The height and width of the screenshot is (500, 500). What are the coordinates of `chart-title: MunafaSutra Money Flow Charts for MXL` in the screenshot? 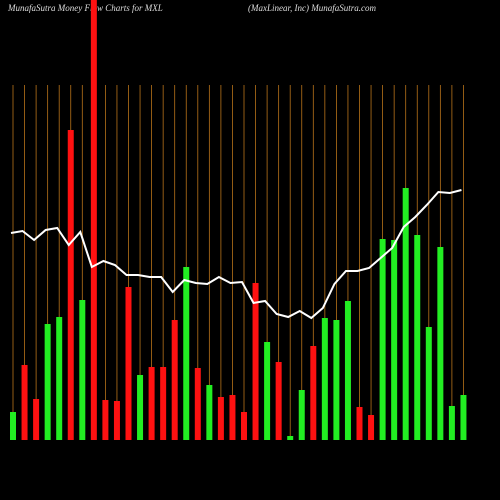 It's located at (85, 8).